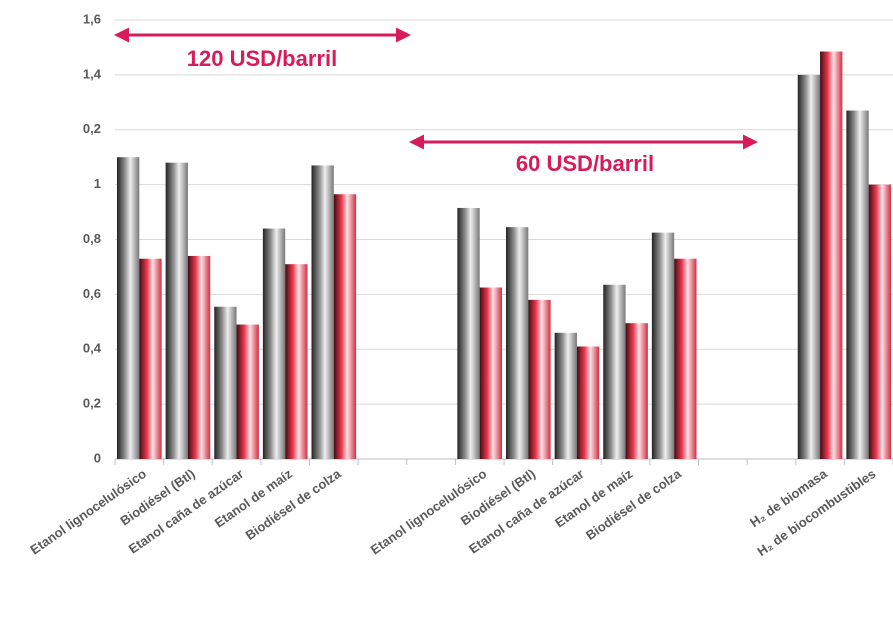 Image resolution: width=893 pixels, height=618 pixels. What do you see at coordinates (92, 348) in the screenshot?
I see `y-tick-label: 0,4` at bounding box center [92, 348].